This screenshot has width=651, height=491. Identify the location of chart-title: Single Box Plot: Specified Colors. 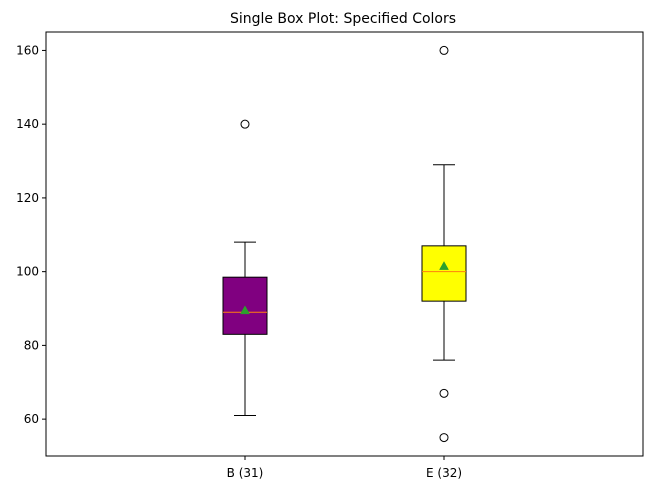
(343, 19).